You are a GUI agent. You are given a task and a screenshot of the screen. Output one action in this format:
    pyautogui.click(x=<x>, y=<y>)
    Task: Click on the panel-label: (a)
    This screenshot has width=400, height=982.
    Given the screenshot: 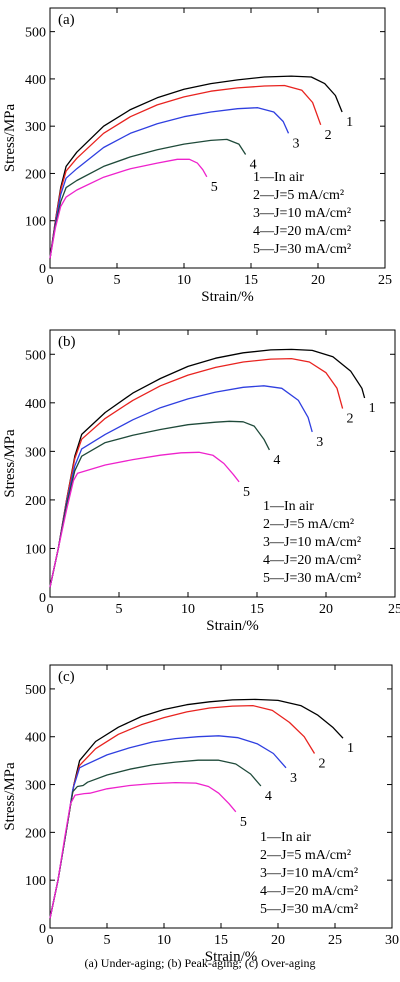 What is the action you would take?
    pyautogui.click(x=66, y=20)
    